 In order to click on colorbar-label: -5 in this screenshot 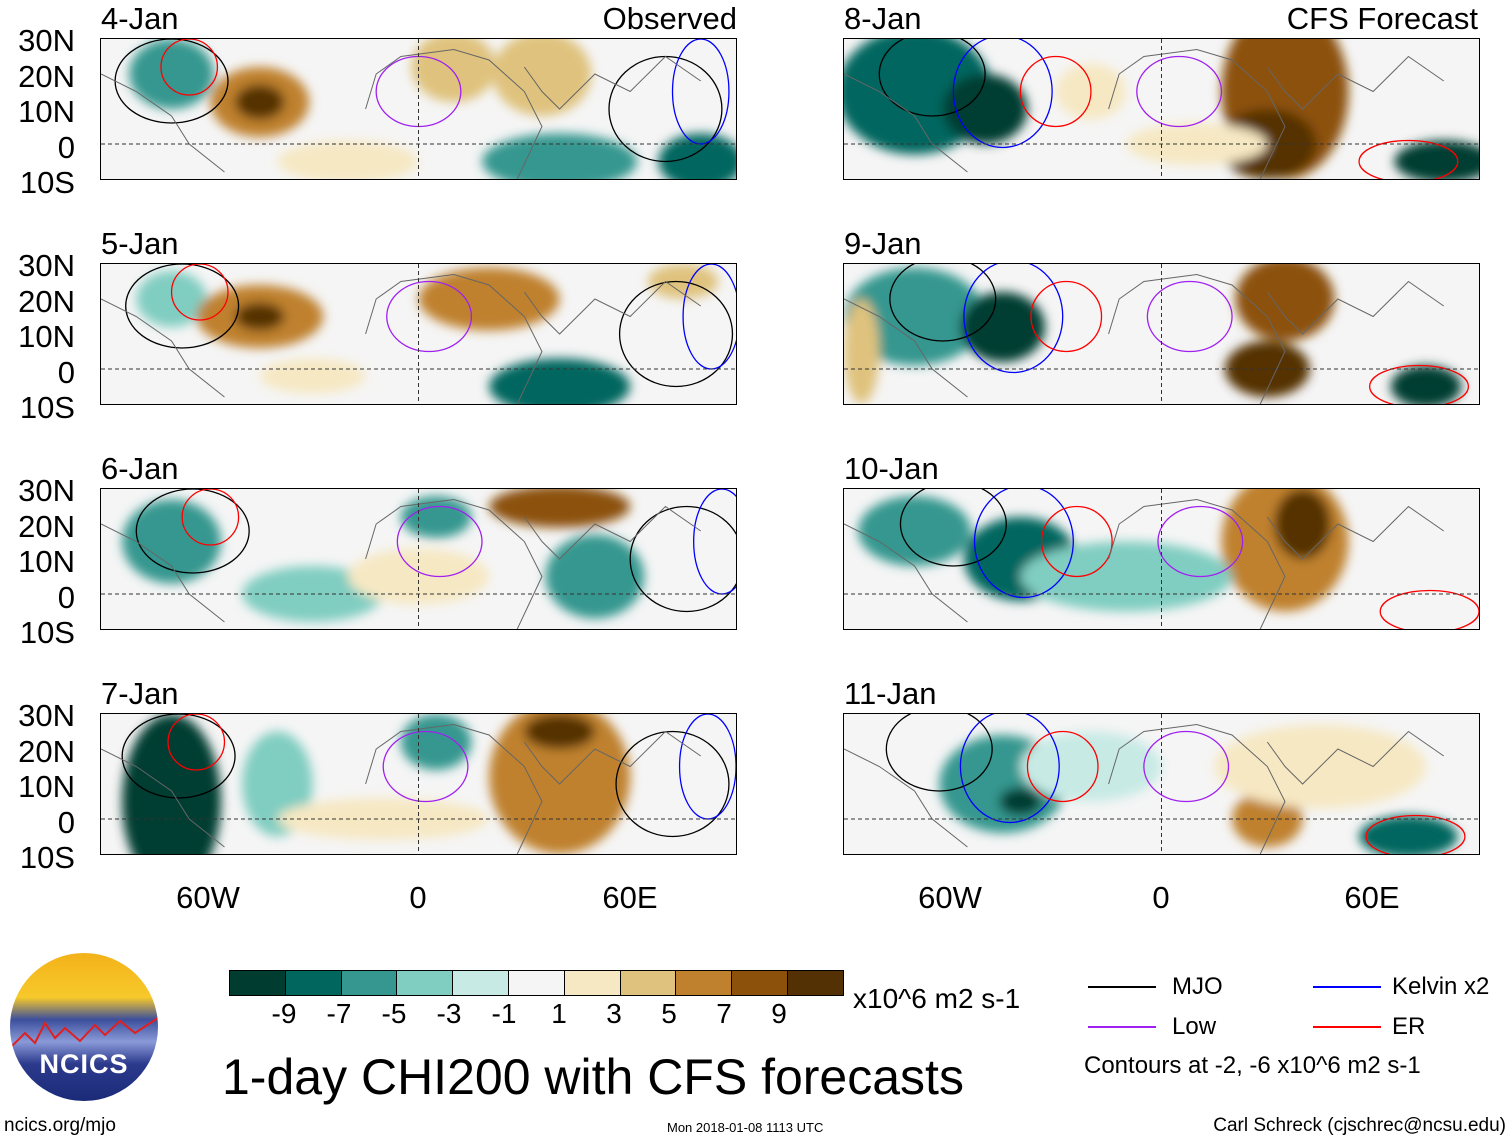, I will do `click(394, 1013)`.